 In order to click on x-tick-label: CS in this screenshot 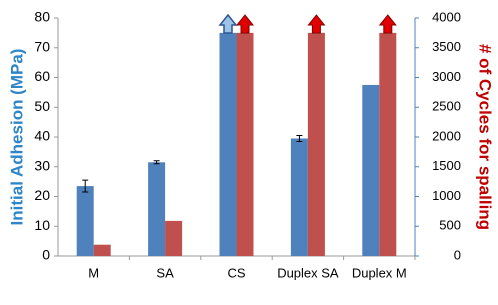, I will do `click(236, 272)`.